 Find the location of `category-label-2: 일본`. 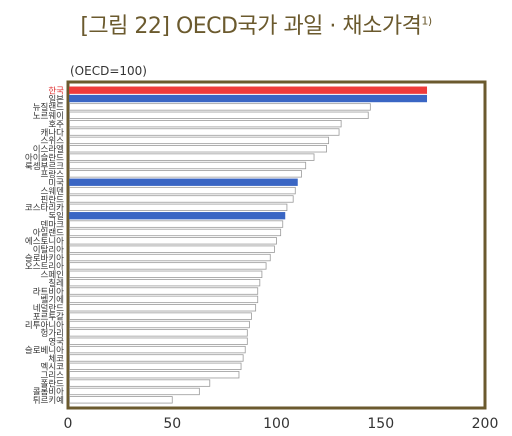

category-label-2: 일본 is located at coordinates (56, 100).